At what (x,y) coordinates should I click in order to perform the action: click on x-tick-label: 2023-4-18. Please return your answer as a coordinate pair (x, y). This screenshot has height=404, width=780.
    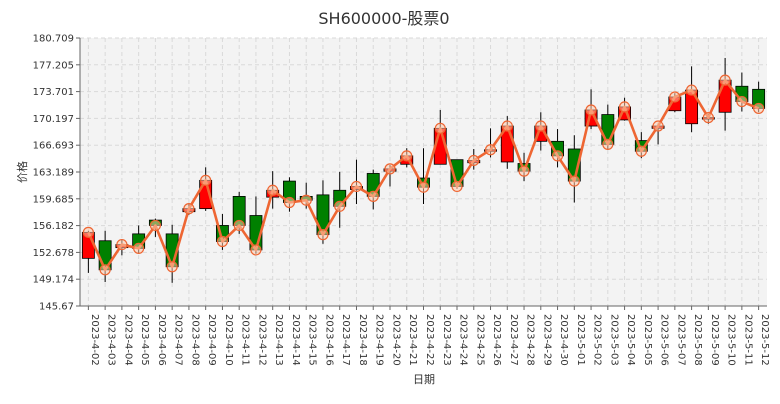
    Looking at the image, I should click on (362, 340).